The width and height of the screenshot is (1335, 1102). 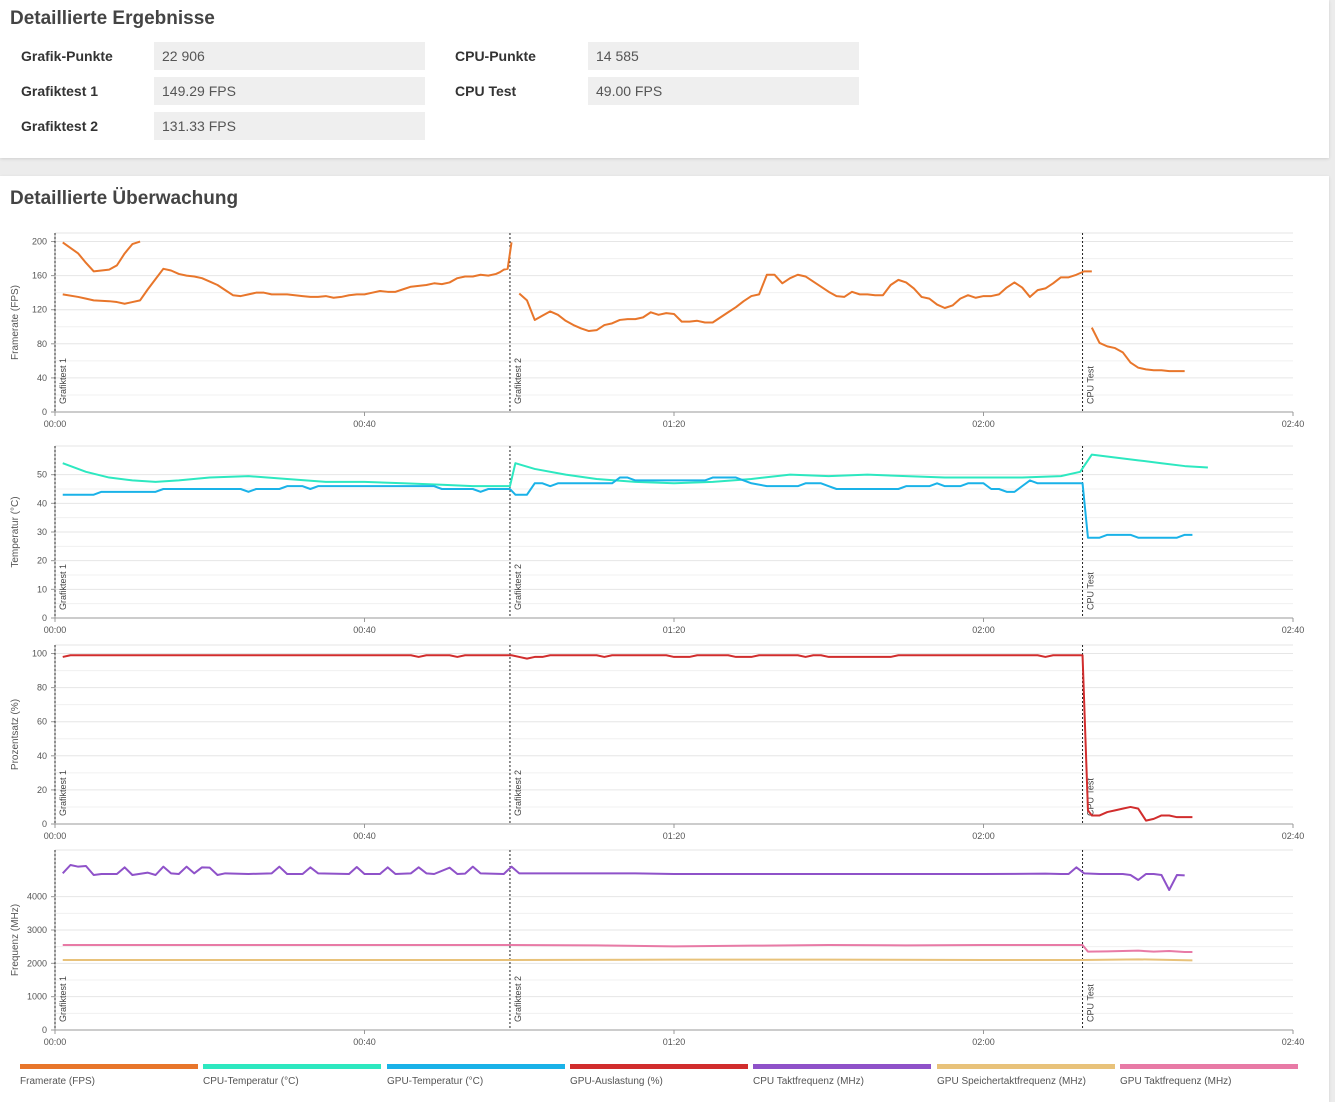 I want to click on legend-item-framerate: Framerate (FPS), so click(x=109, y=1075).